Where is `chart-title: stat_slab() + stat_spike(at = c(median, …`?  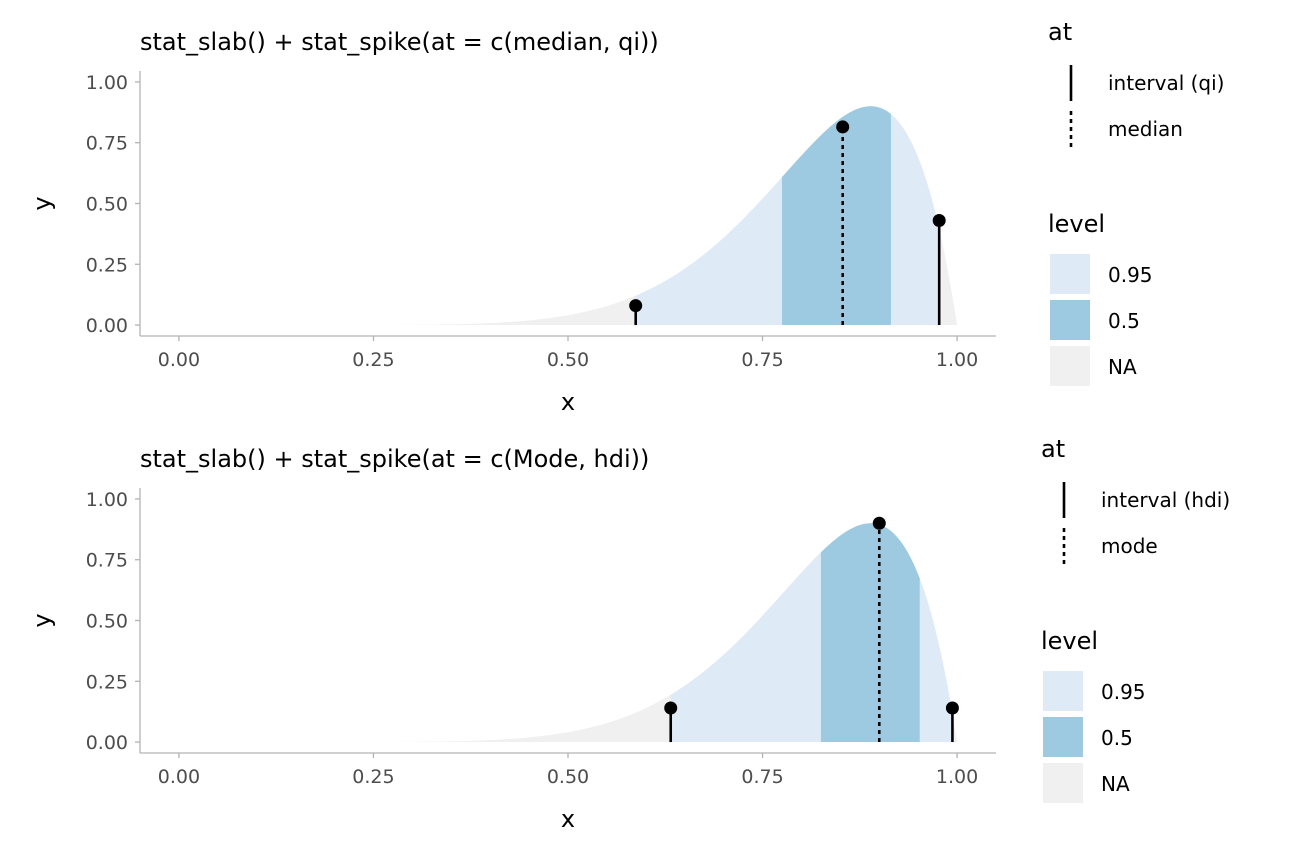 chart-title: stat_slab() + stat_spike(at = c(median, … is located at coordinates (399, 42).